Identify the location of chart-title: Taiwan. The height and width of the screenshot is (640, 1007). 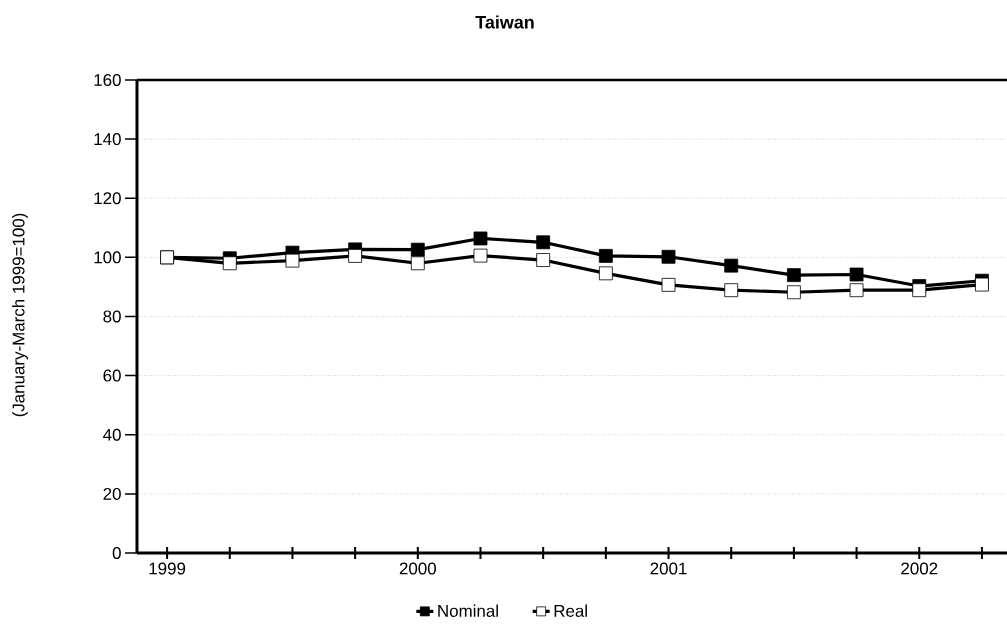
(504, 22).